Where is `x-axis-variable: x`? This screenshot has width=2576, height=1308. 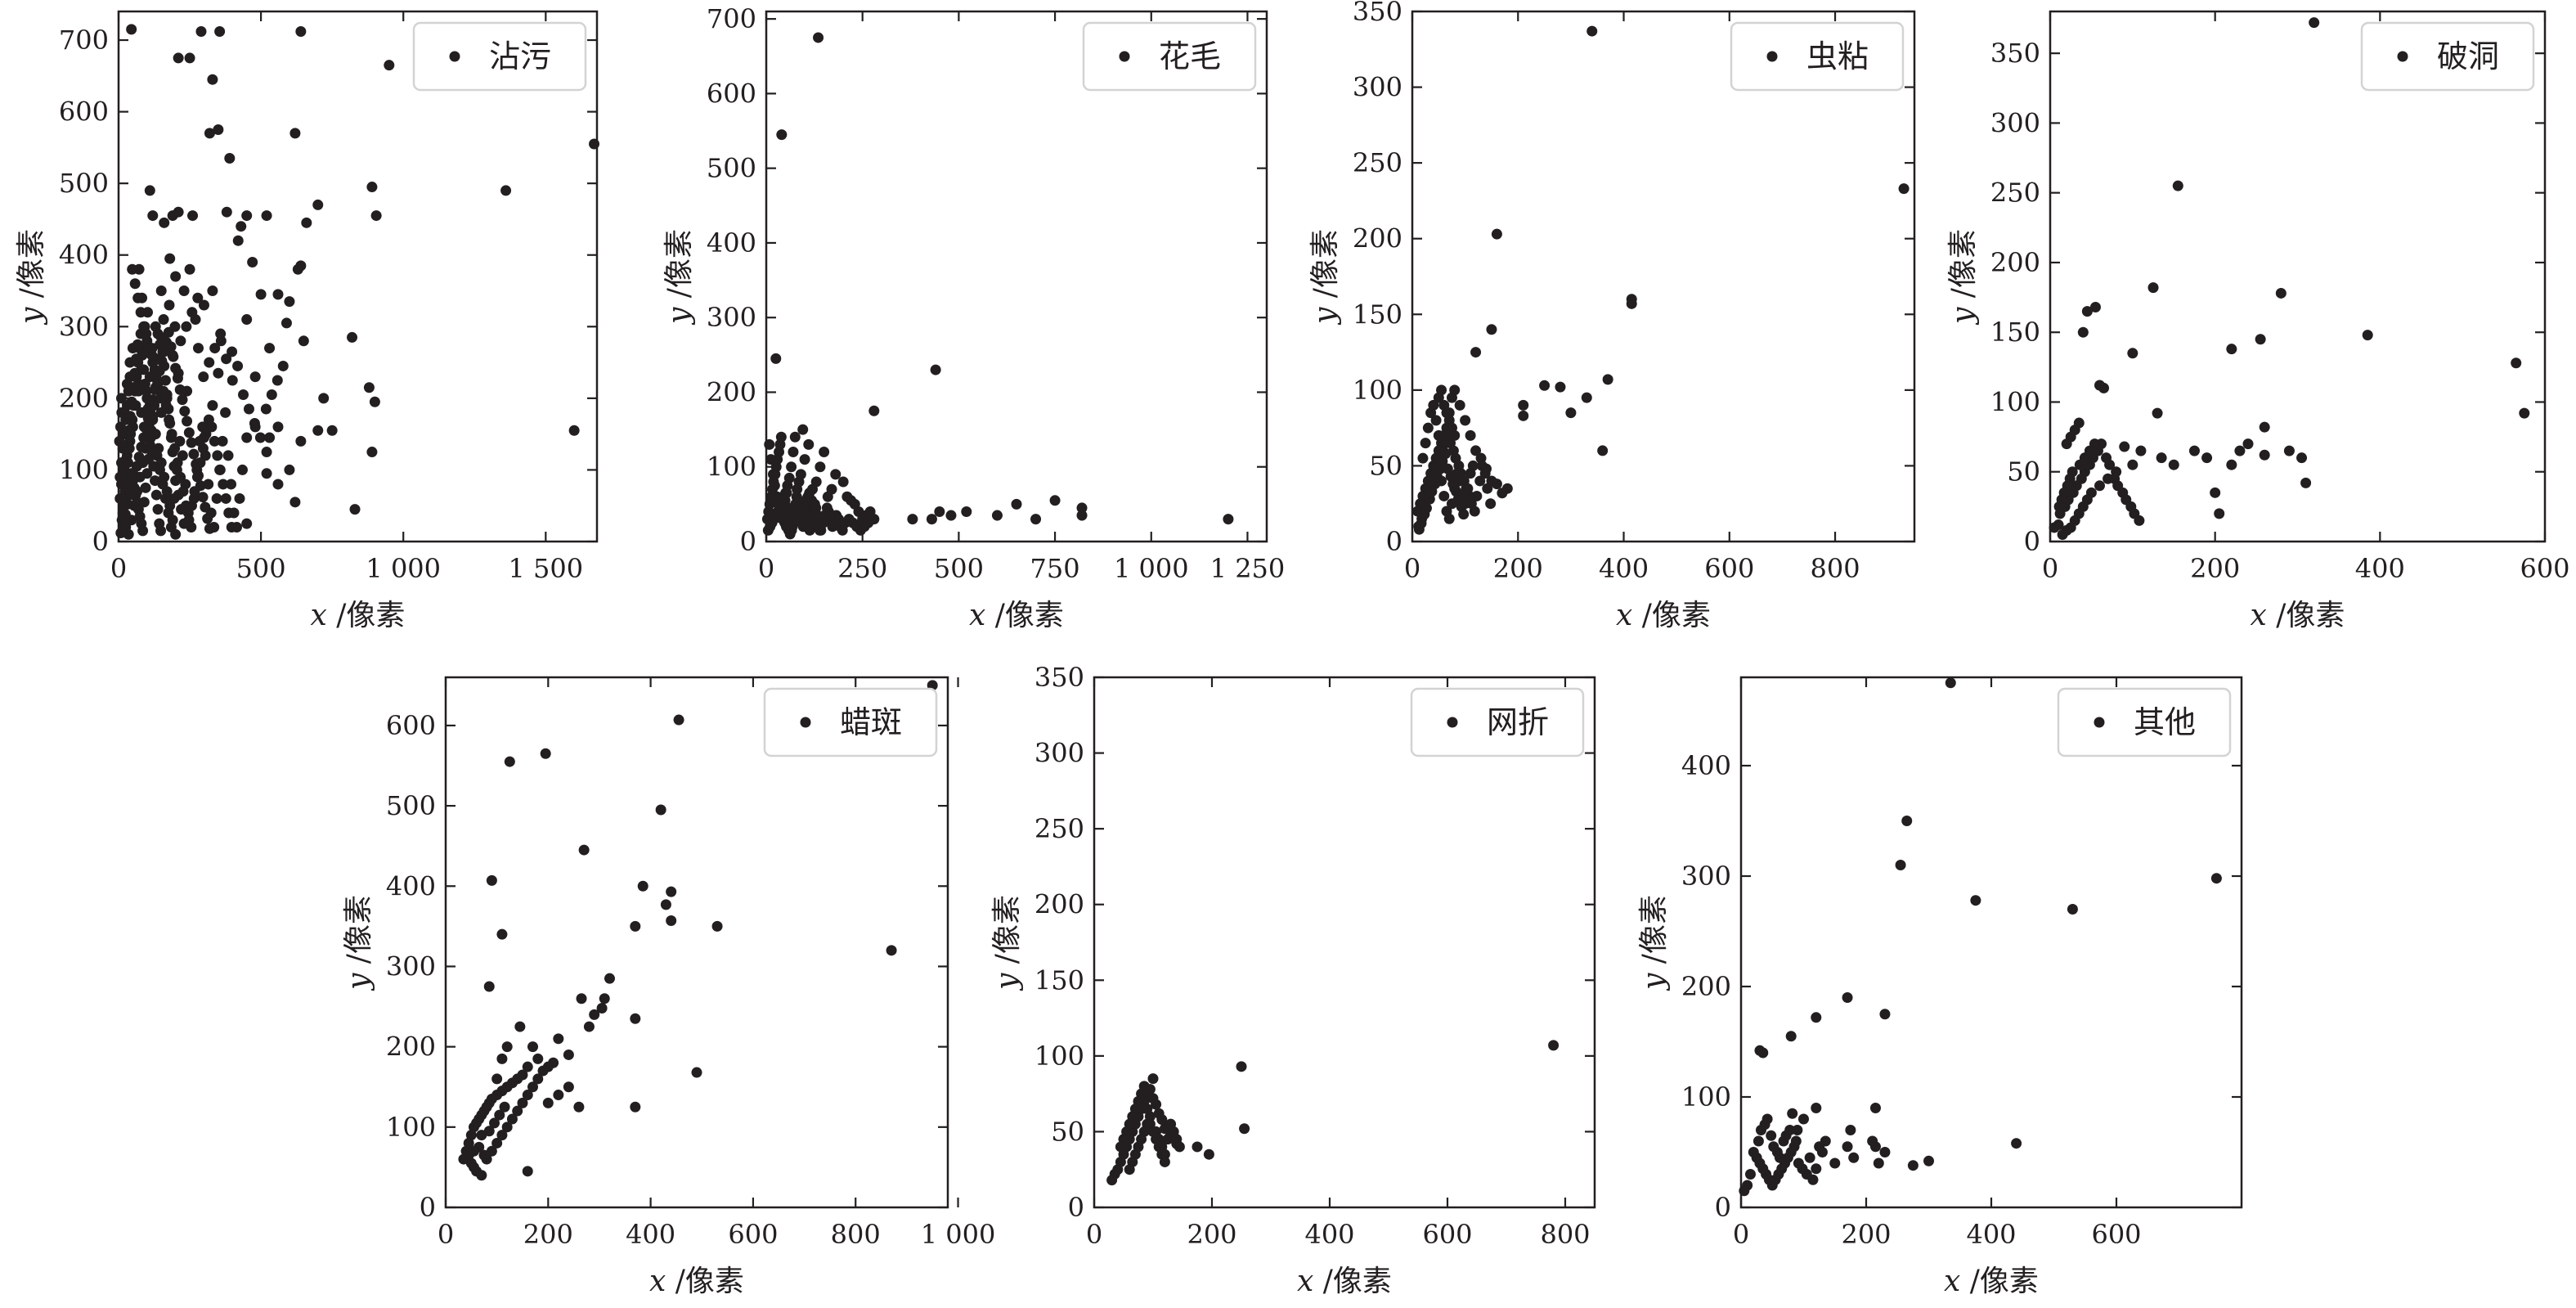 x-axis-variable: x is located at coordinates (324, 615).